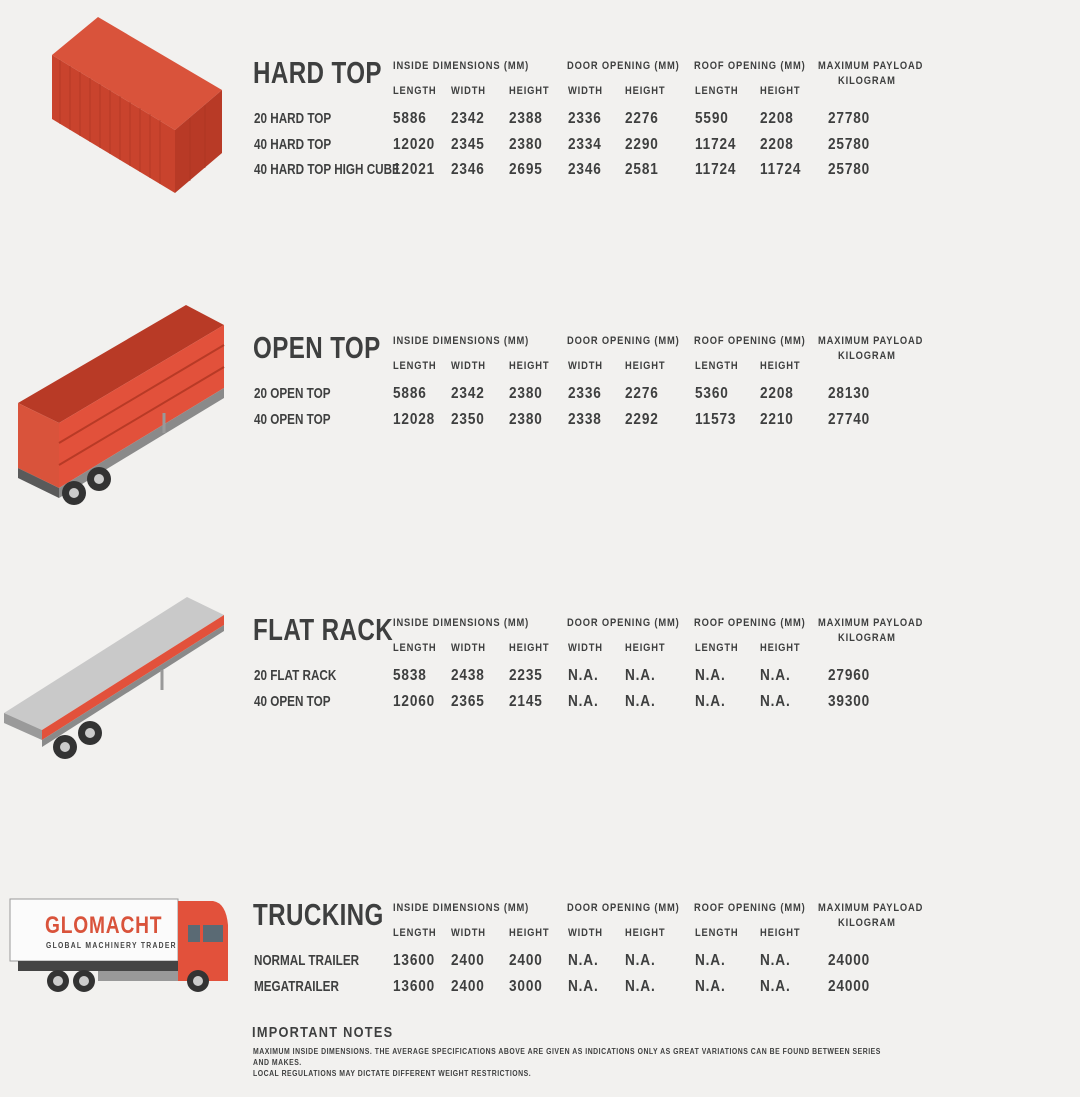 This screenshot has height=1097, width=1080. Describe the element at coordinates (307, 960) in the screenshot. I see `row-label: NORMAL TRAILER` at that location.